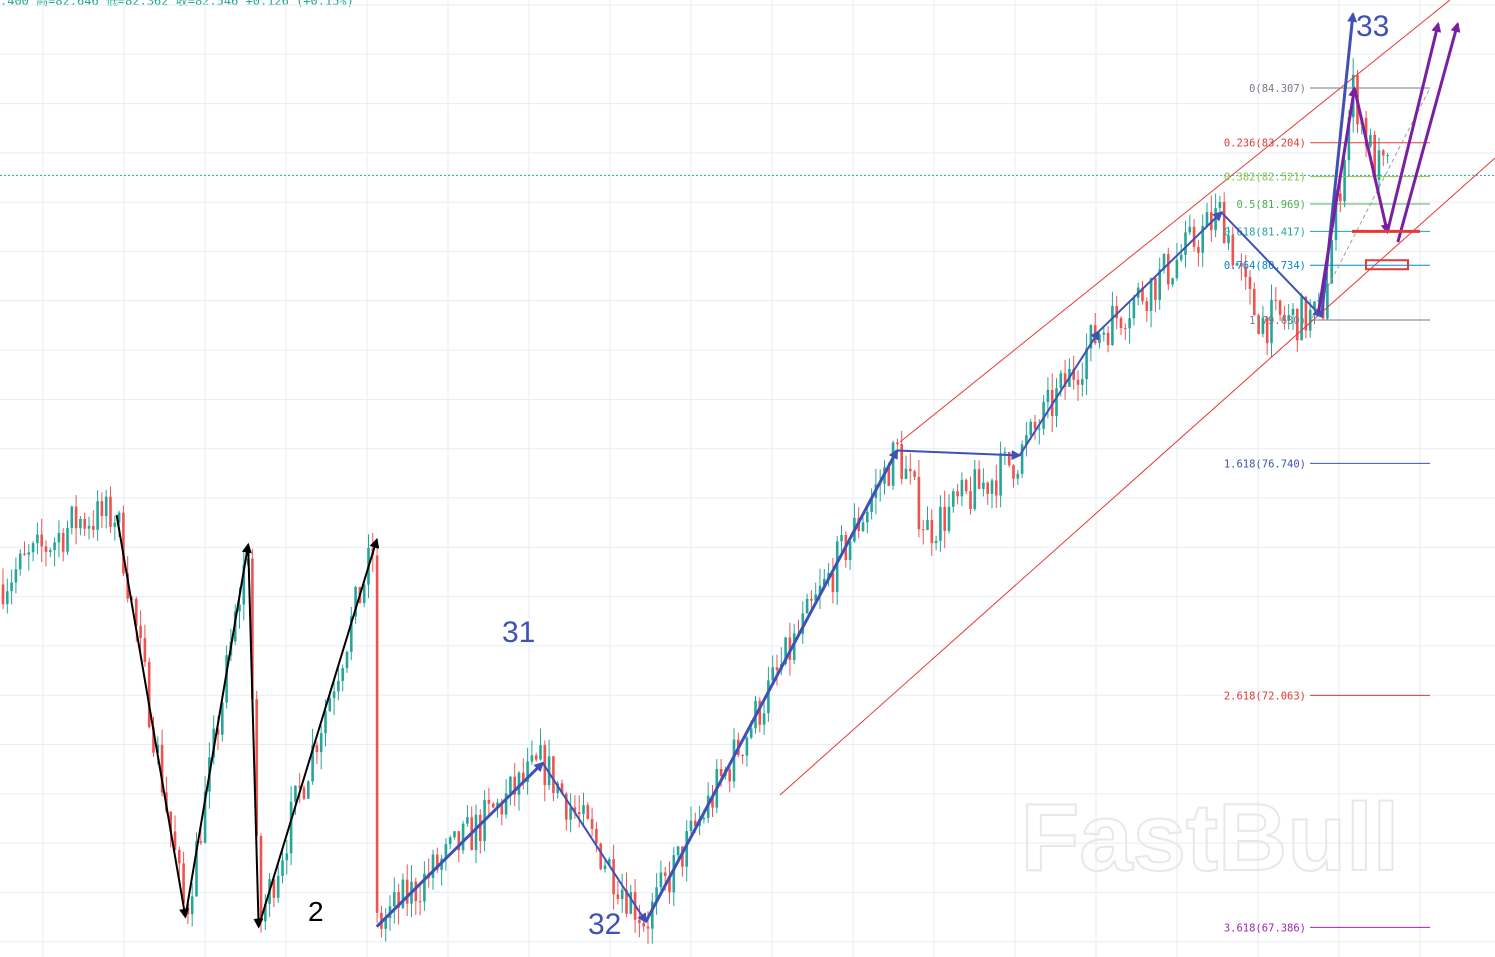 This screenshot has width=1495, height=957. I want to click on fib-level-label: 0.382(82.521), so click(1265, 178).